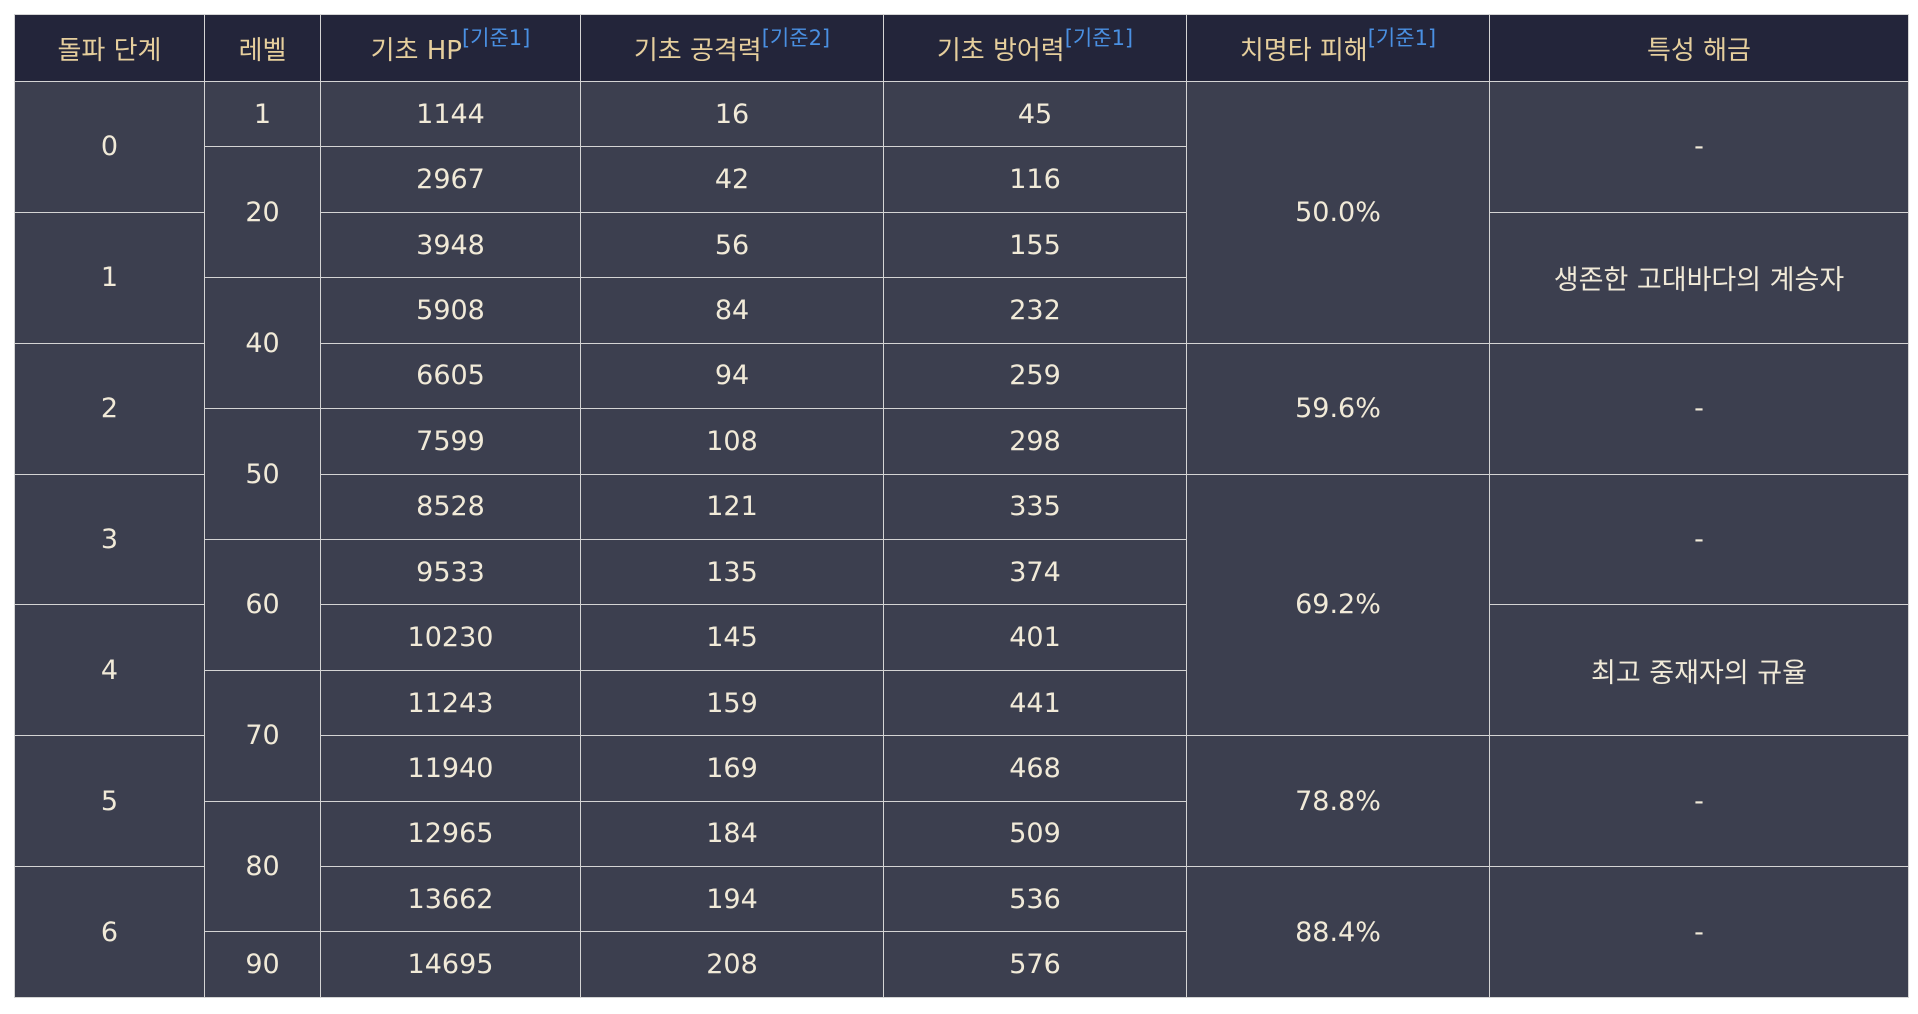  I want to click on def-cell: 259, so click(1035, 376).